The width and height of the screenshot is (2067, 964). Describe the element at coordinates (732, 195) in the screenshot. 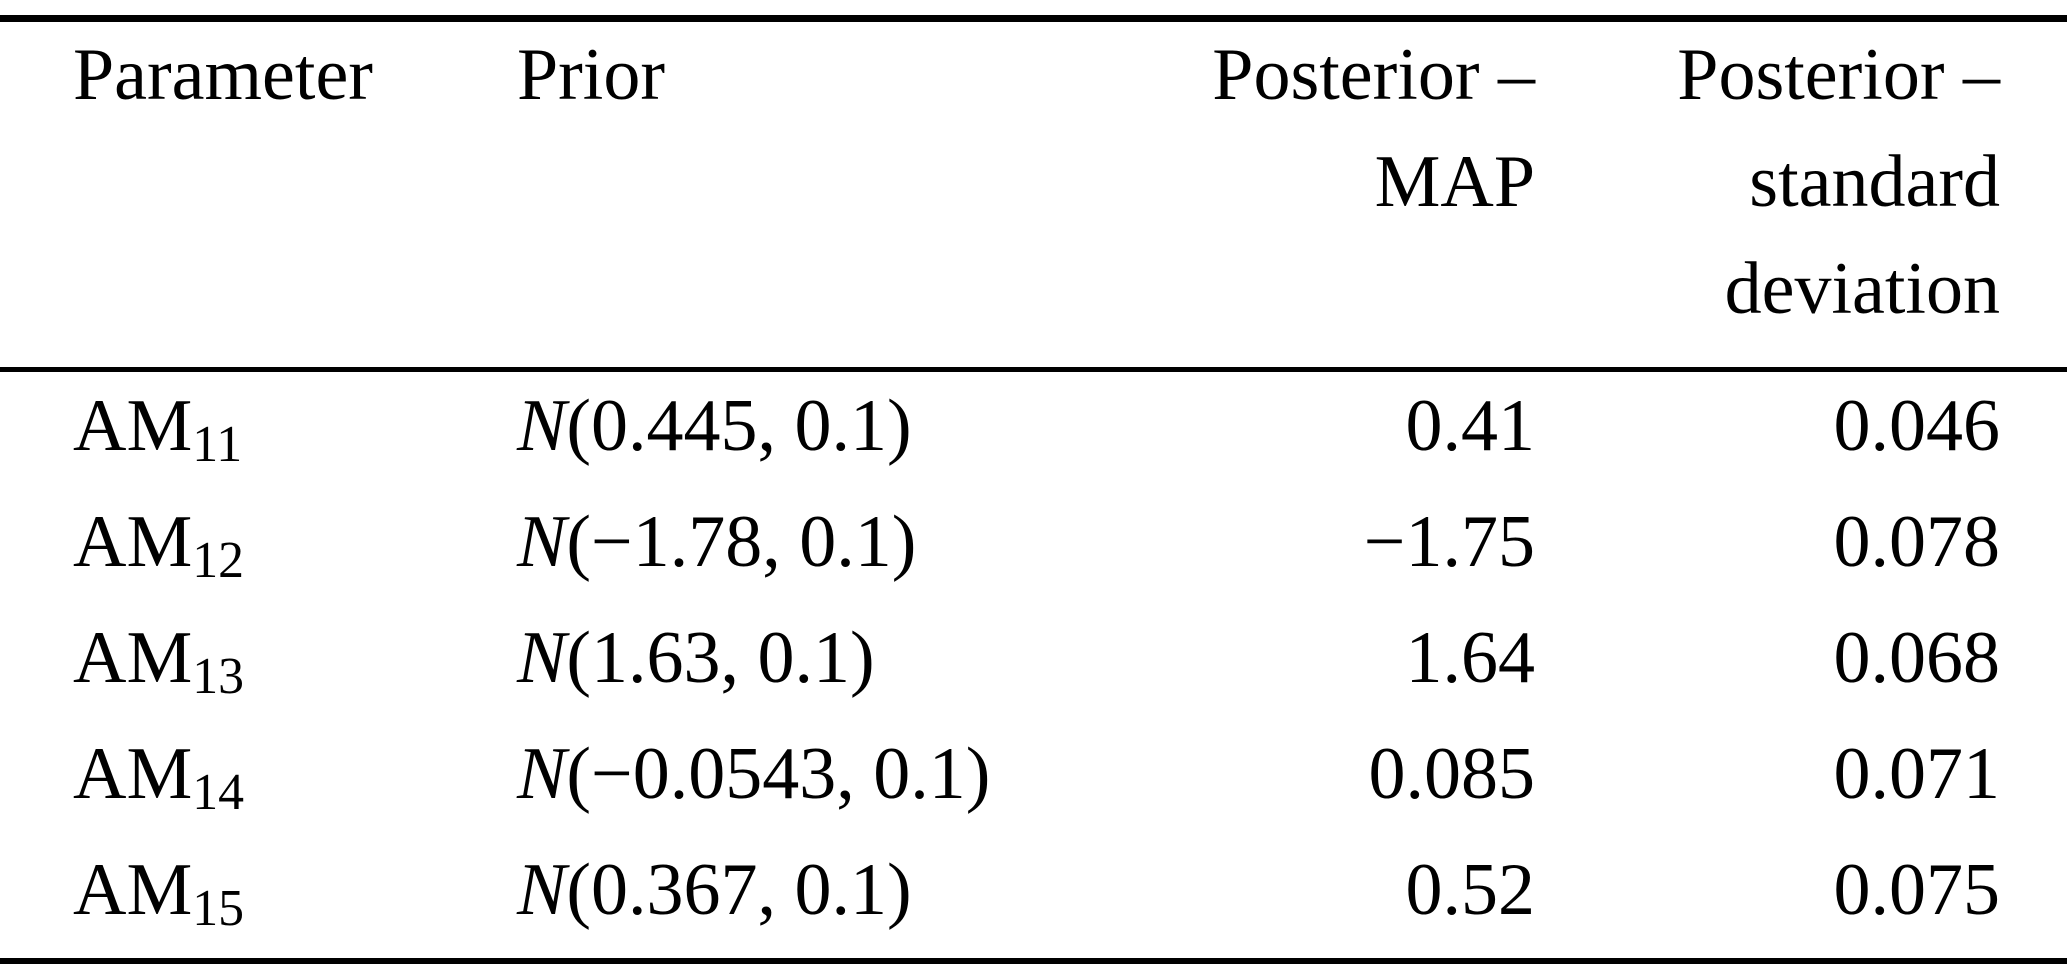

I see `column-header-prior: Prior` at that location.